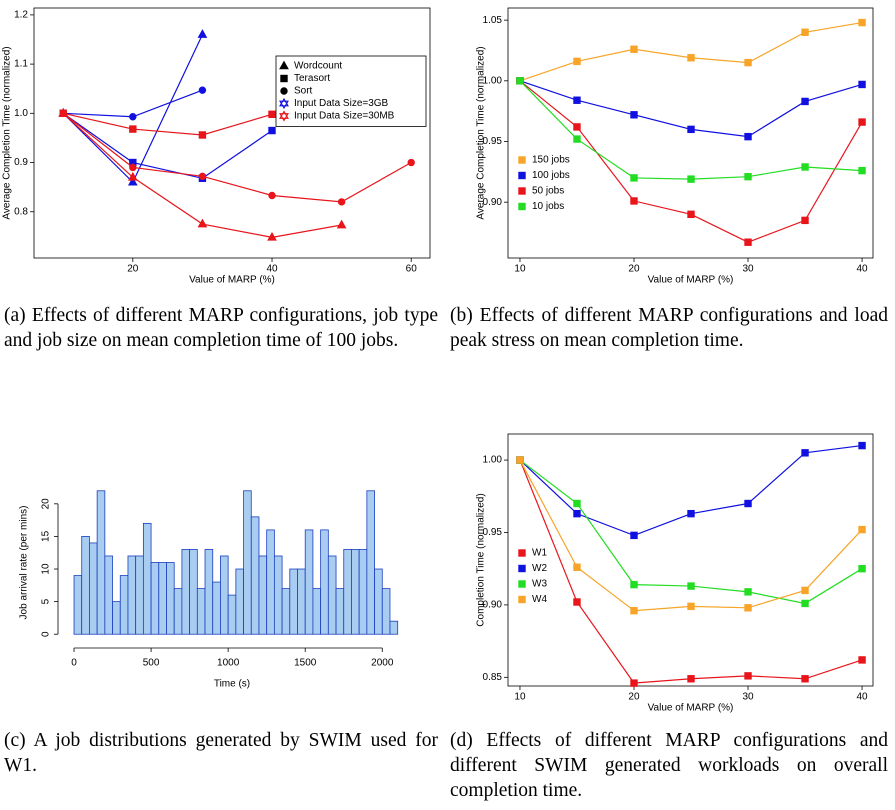 The width and height of the screenshot is (895, 810). Describe the element at coordinates (46, 569) in the screenshot. I see `y-tick-label: 10` at that location.